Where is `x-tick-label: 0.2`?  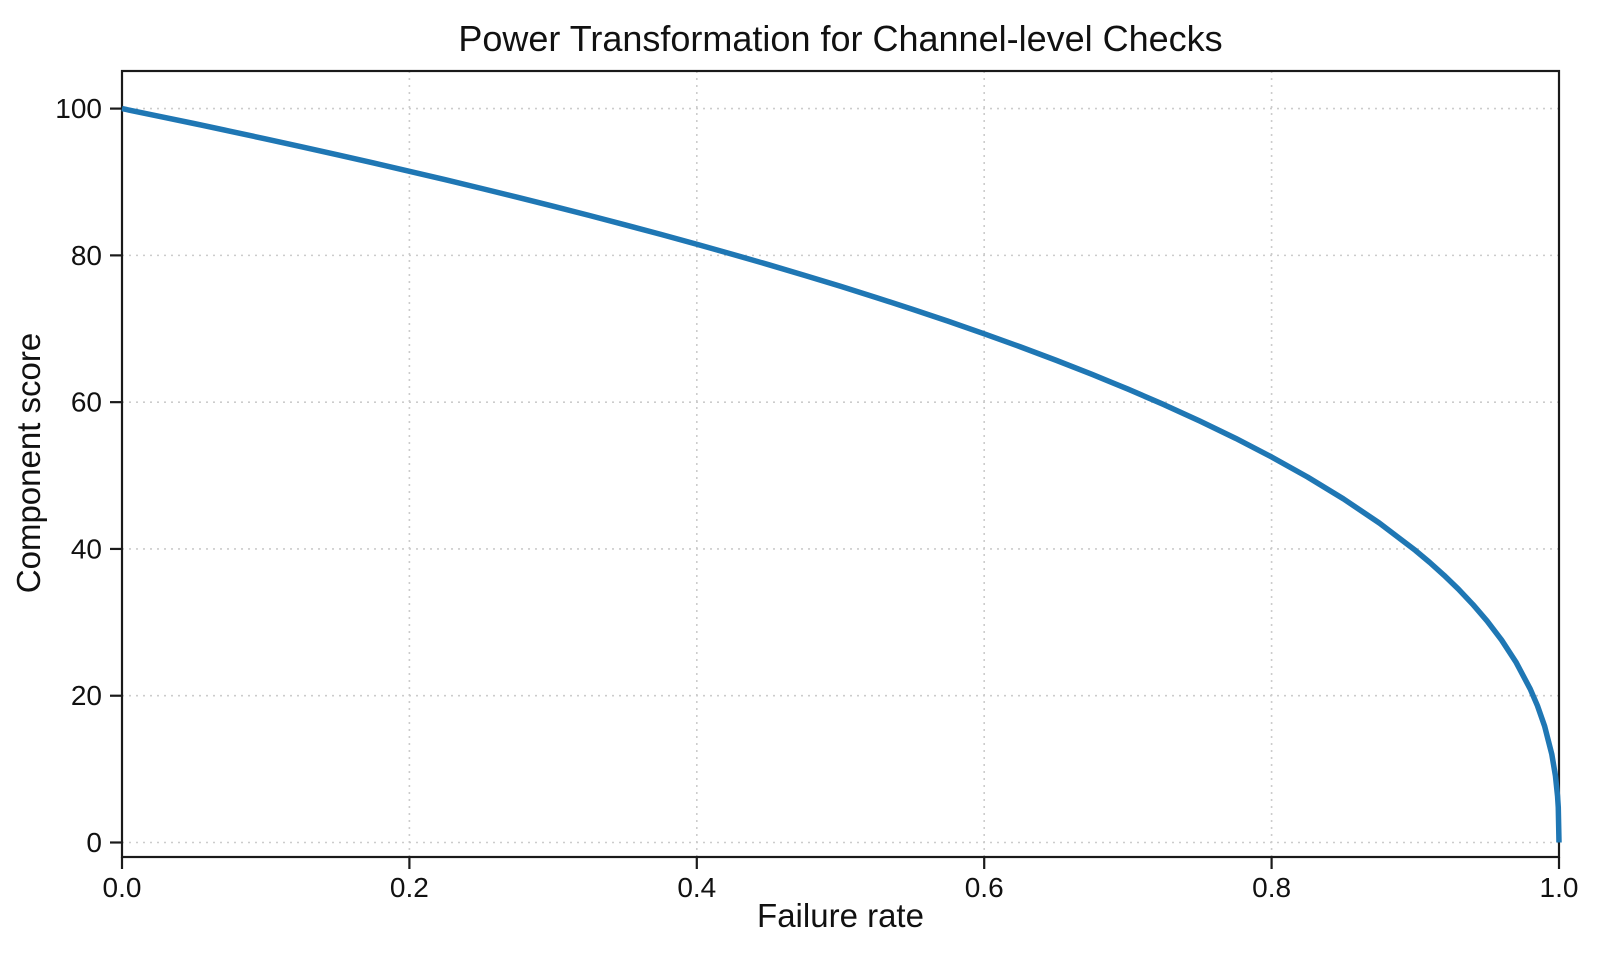 x-tick-label: 0.2 is located at coordinates (409, 887).